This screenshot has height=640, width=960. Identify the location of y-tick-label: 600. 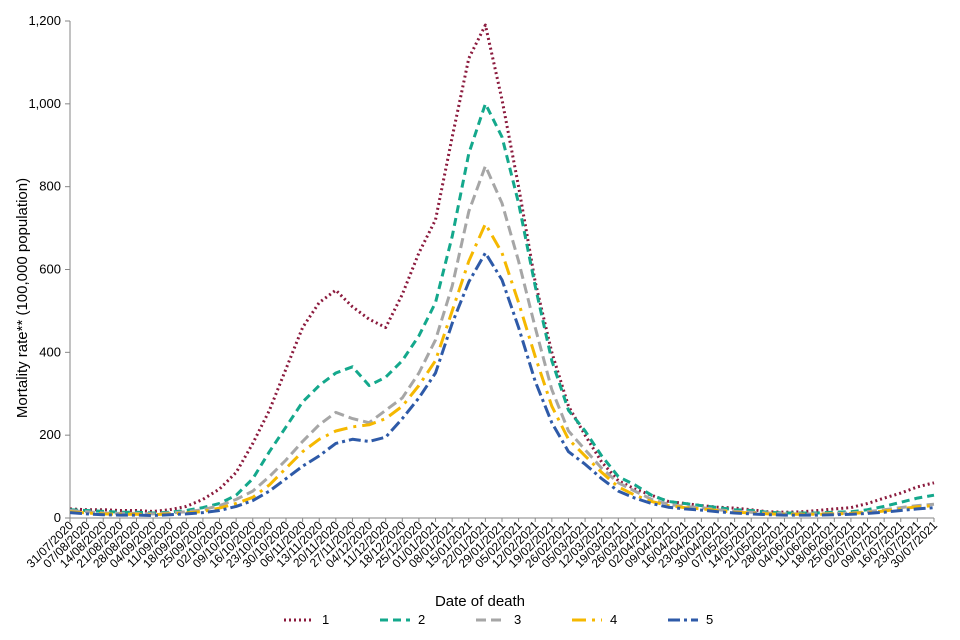
(50, 269).